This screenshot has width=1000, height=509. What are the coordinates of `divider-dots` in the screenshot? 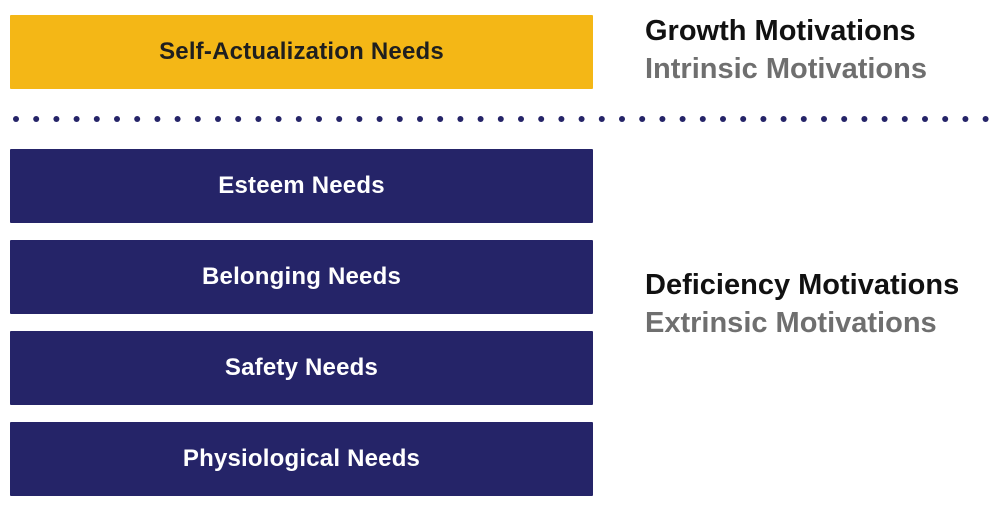 It's located at (501, 119).